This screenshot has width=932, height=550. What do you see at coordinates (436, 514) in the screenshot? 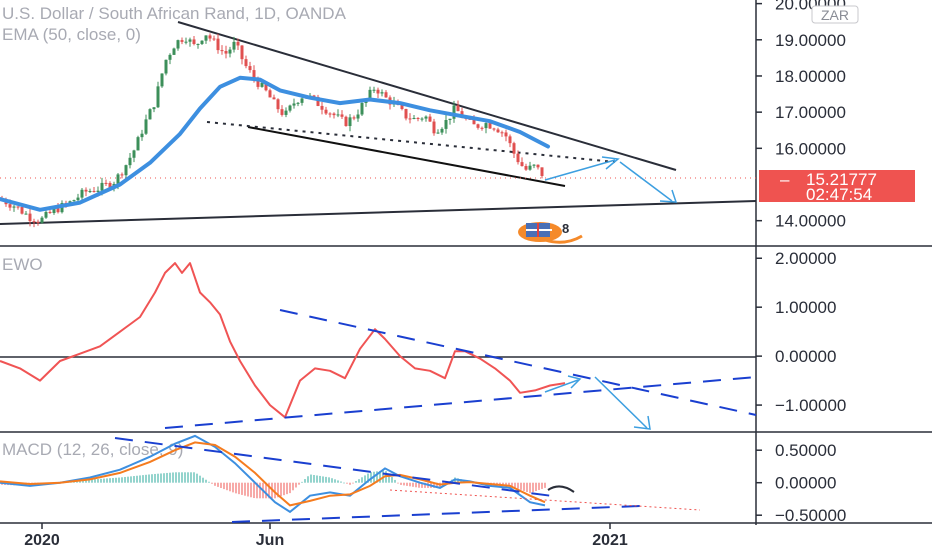
I see `macd-lower-dashed` at bounding box center [436, 514].